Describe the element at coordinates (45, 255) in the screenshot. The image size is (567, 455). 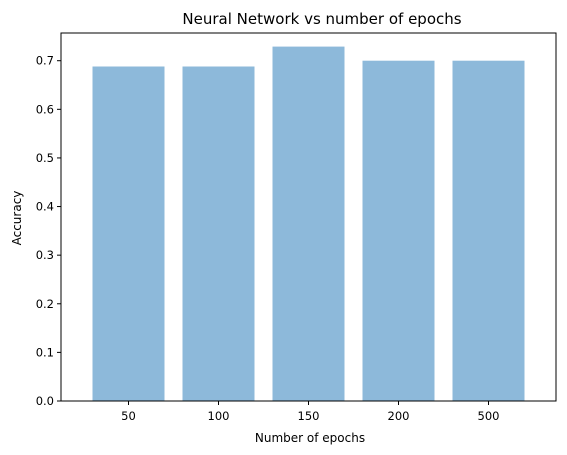
I see `y-tick-label: 0.3` at that location.